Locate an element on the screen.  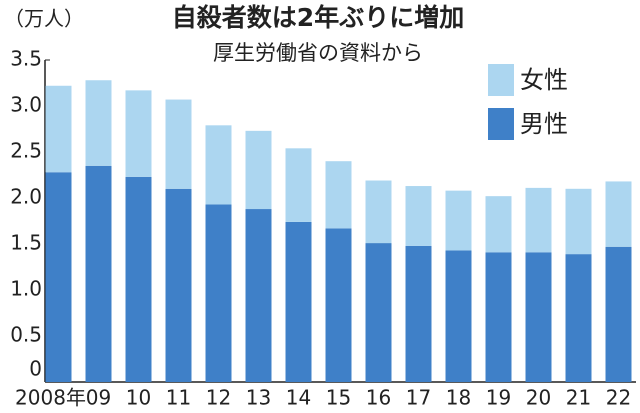
x-tick-label: 17 is located at coordinates (418, 398).